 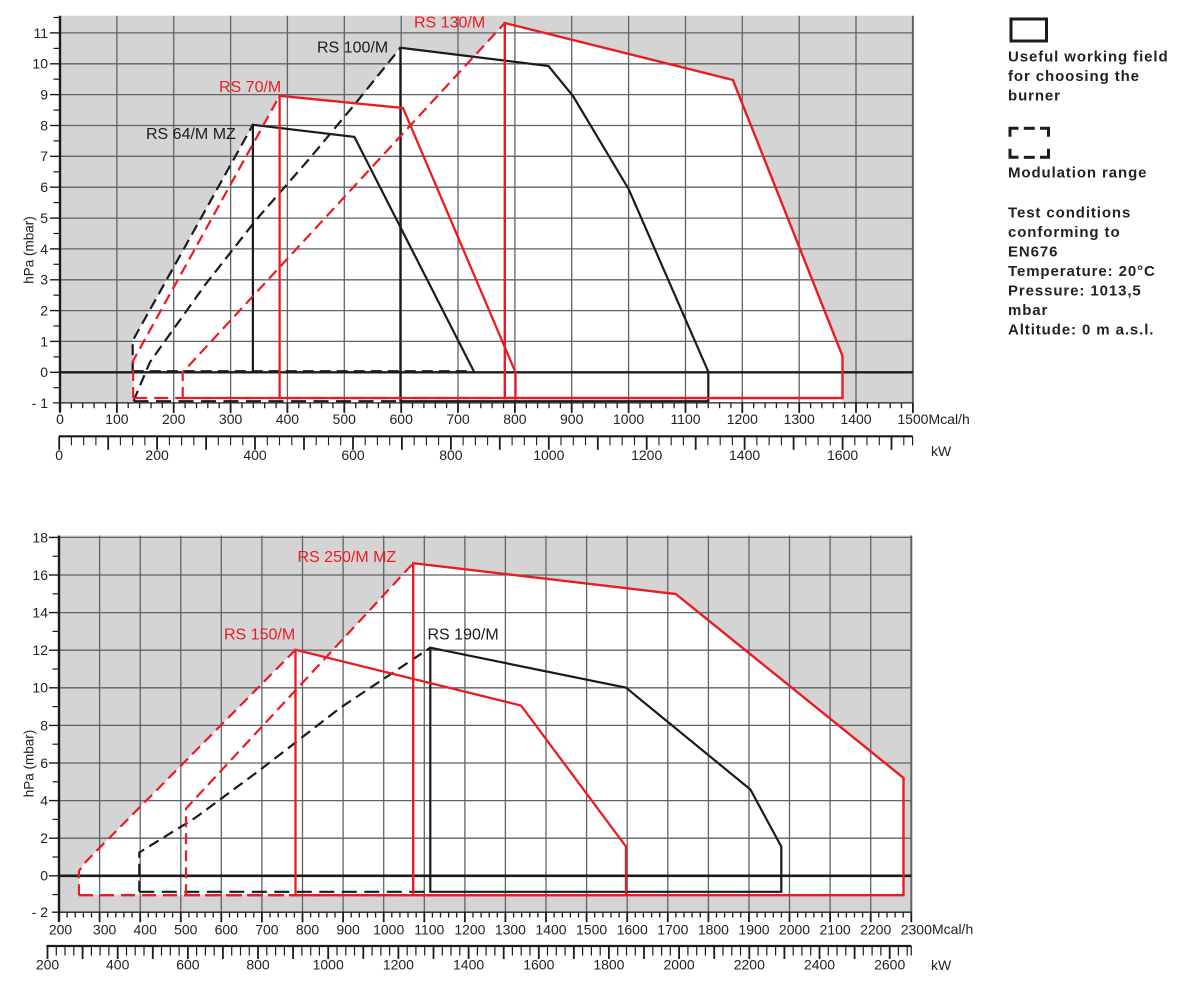 I want to click on svg-text: 300, so click(x=105, y=930).